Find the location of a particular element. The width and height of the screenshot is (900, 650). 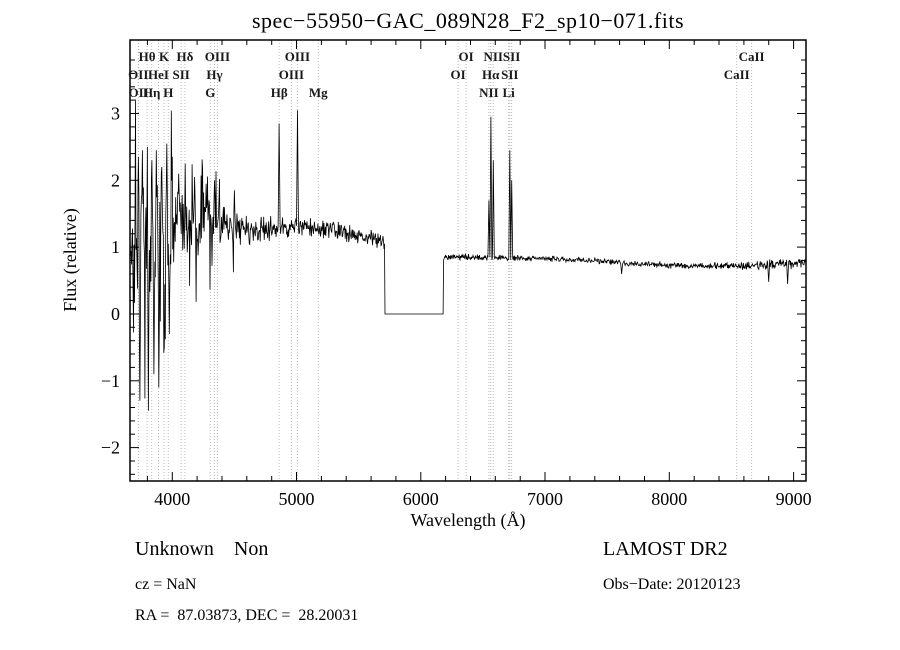

y-tick-label: −2 is located at coordinates (110, 448).